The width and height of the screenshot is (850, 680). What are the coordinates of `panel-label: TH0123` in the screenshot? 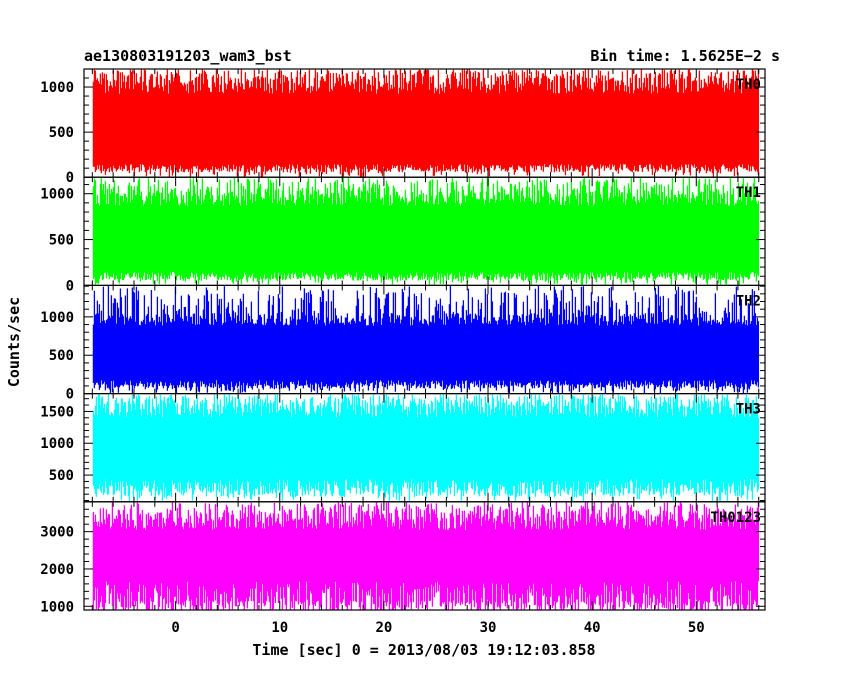 It's located at (735, 518).